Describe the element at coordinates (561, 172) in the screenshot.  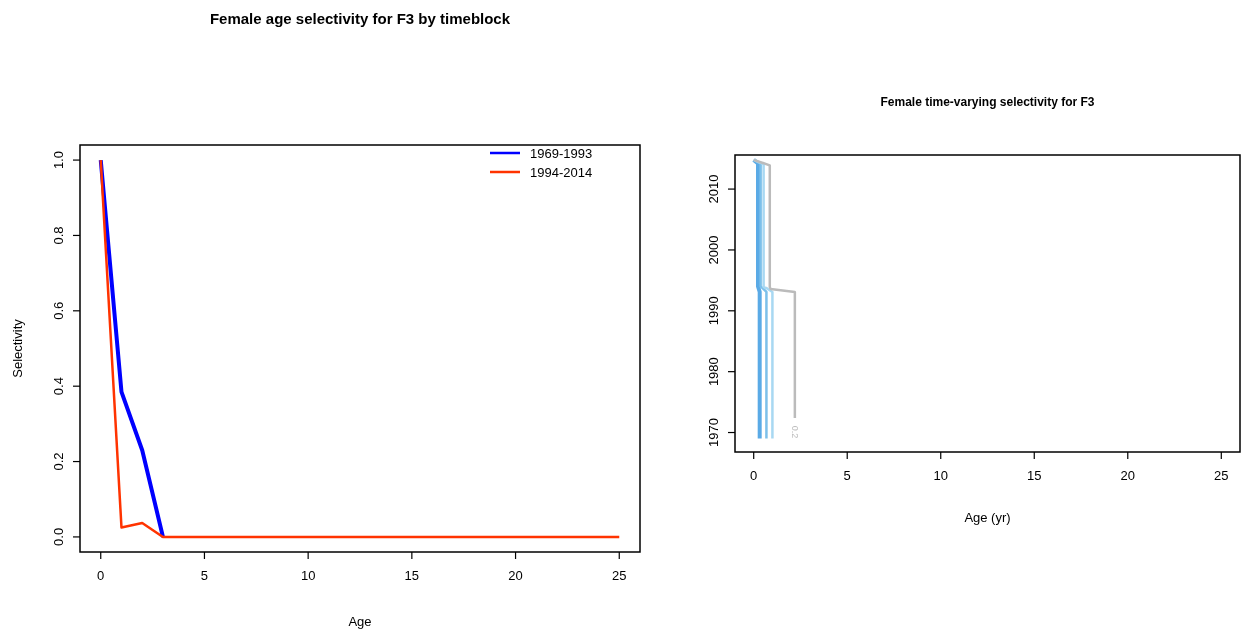
I see `legend-label: 1994-2014` at that location.